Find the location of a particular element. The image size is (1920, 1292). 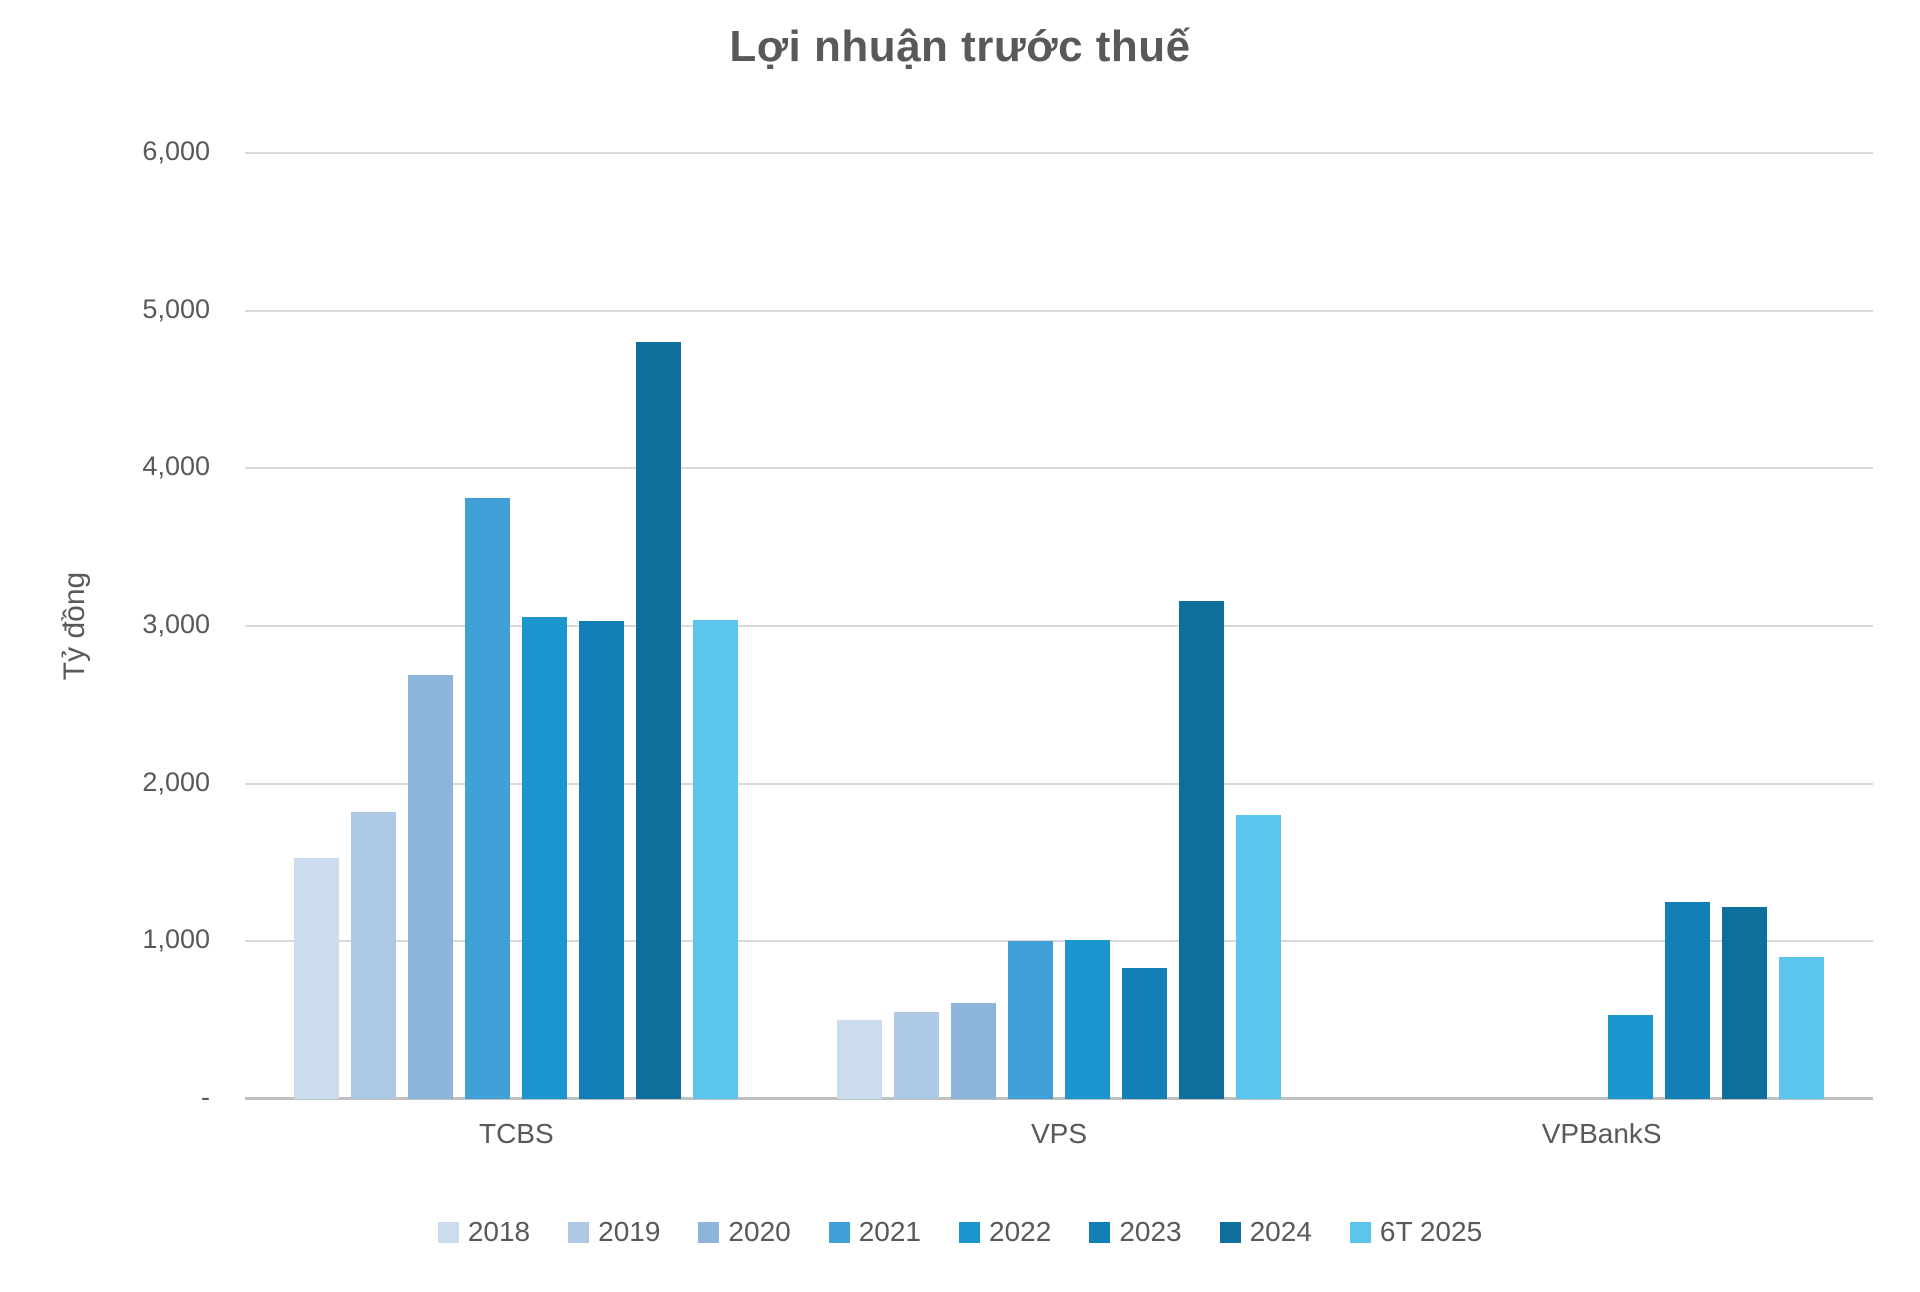

legend-label-2020: 2020 is located at coordinates (759, 1231).